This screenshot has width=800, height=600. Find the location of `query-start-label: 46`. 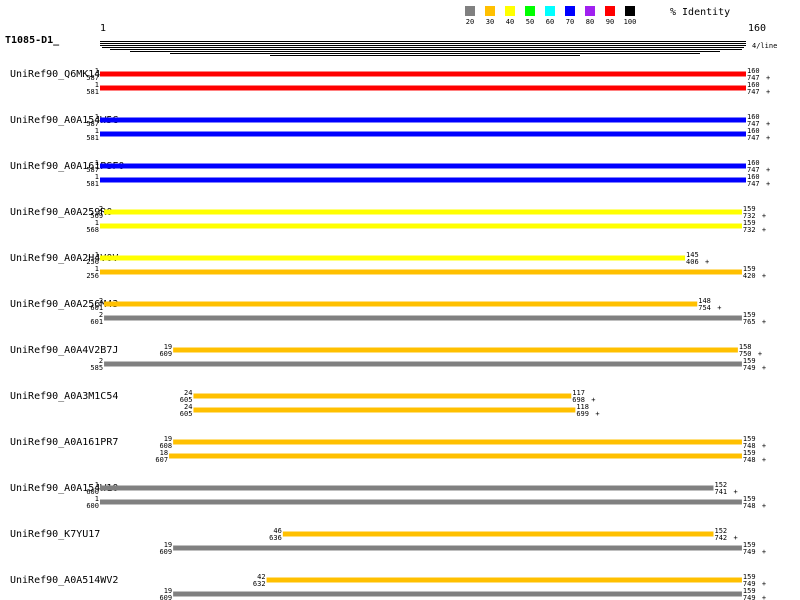

query-start-label: 46 is located at coordinates (277, 531).